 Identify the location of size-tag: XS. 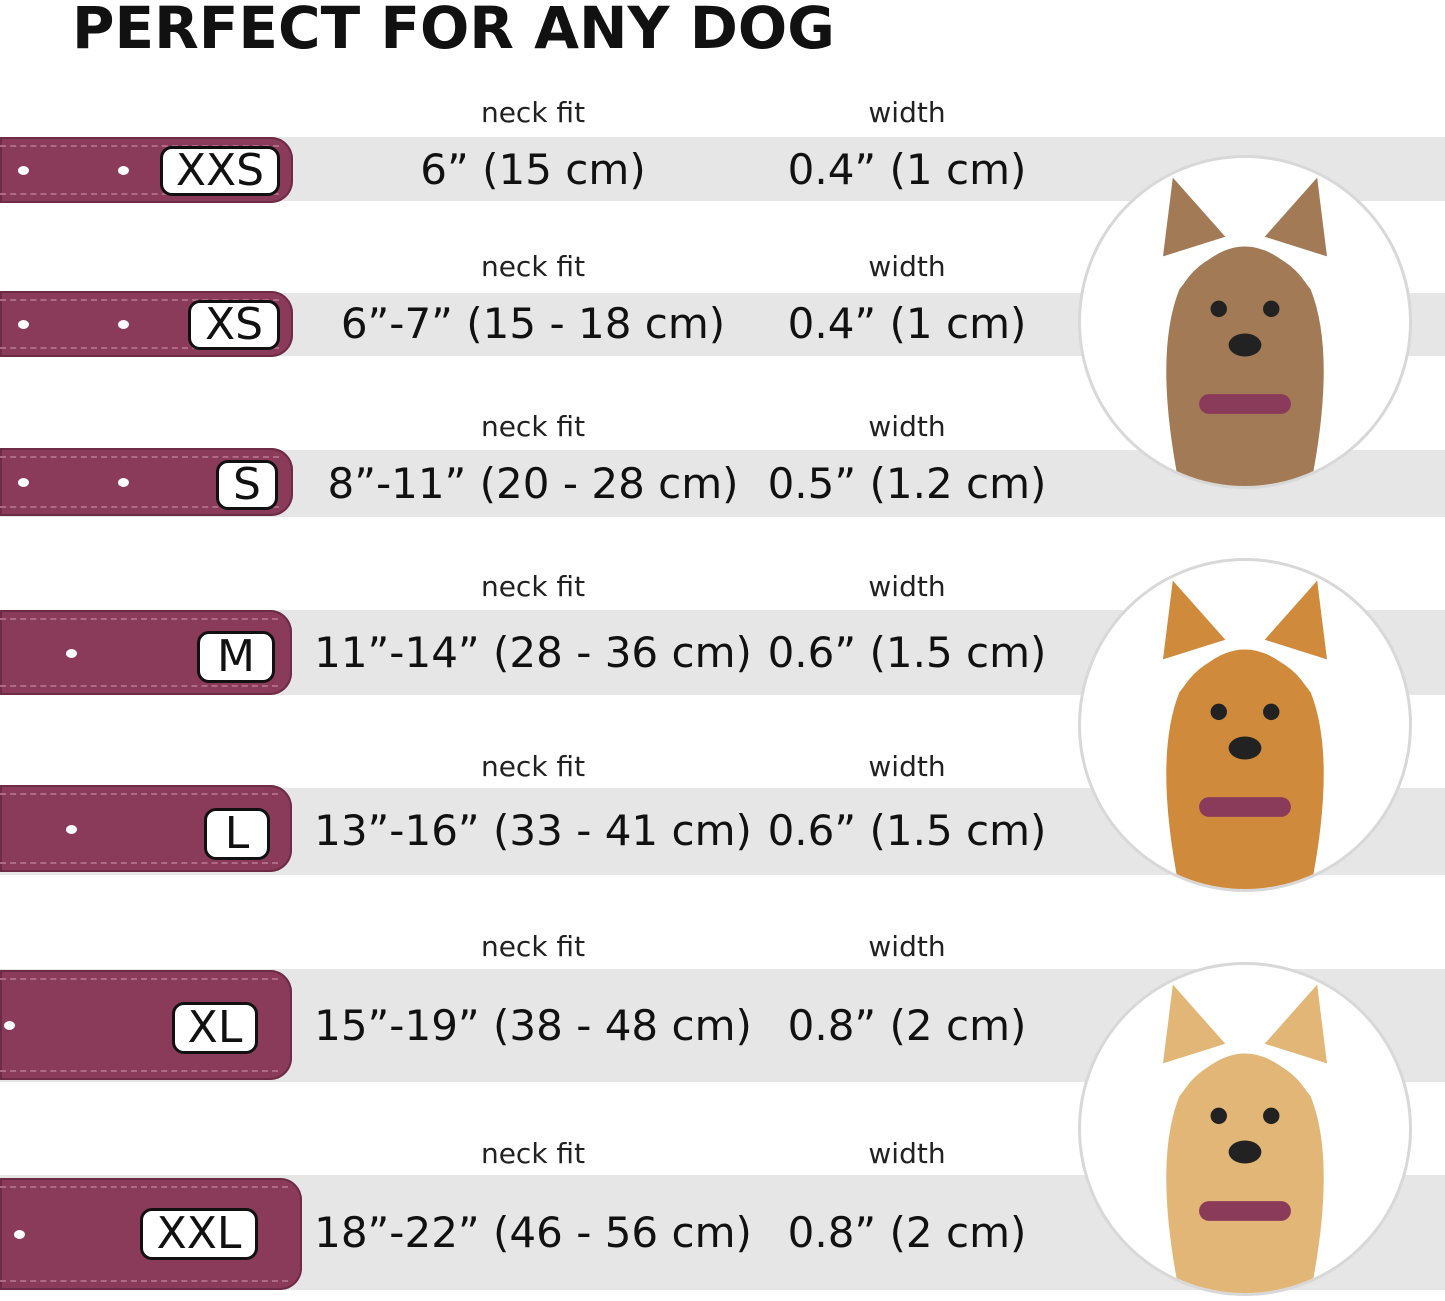
(234, 325).